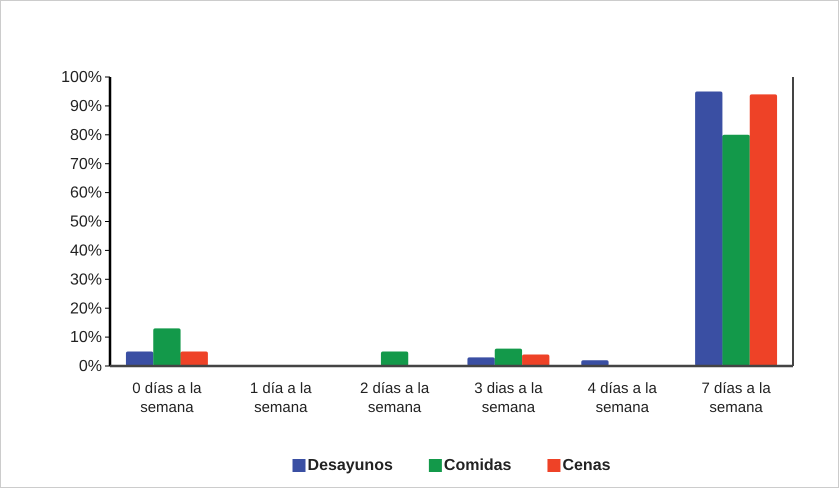  Describe the element at coordinates (86, 222) in the screenshot. I see `y-tick-label: 50%` at that location.